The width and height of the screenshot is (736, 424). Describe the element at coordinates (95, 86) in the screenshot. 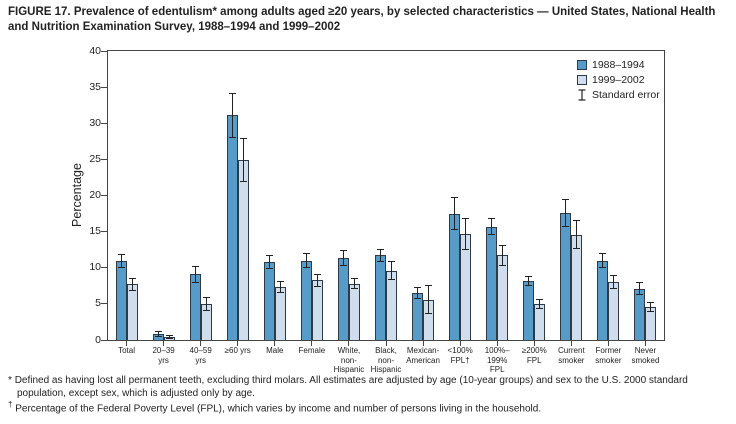

I see `y-axis-tick-label: 35` at that location.